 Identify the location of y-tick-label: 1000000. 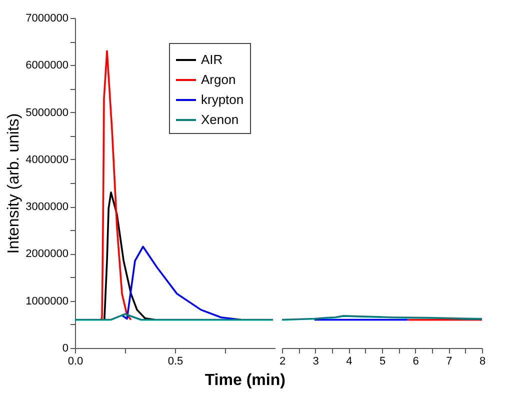
(47, 301).